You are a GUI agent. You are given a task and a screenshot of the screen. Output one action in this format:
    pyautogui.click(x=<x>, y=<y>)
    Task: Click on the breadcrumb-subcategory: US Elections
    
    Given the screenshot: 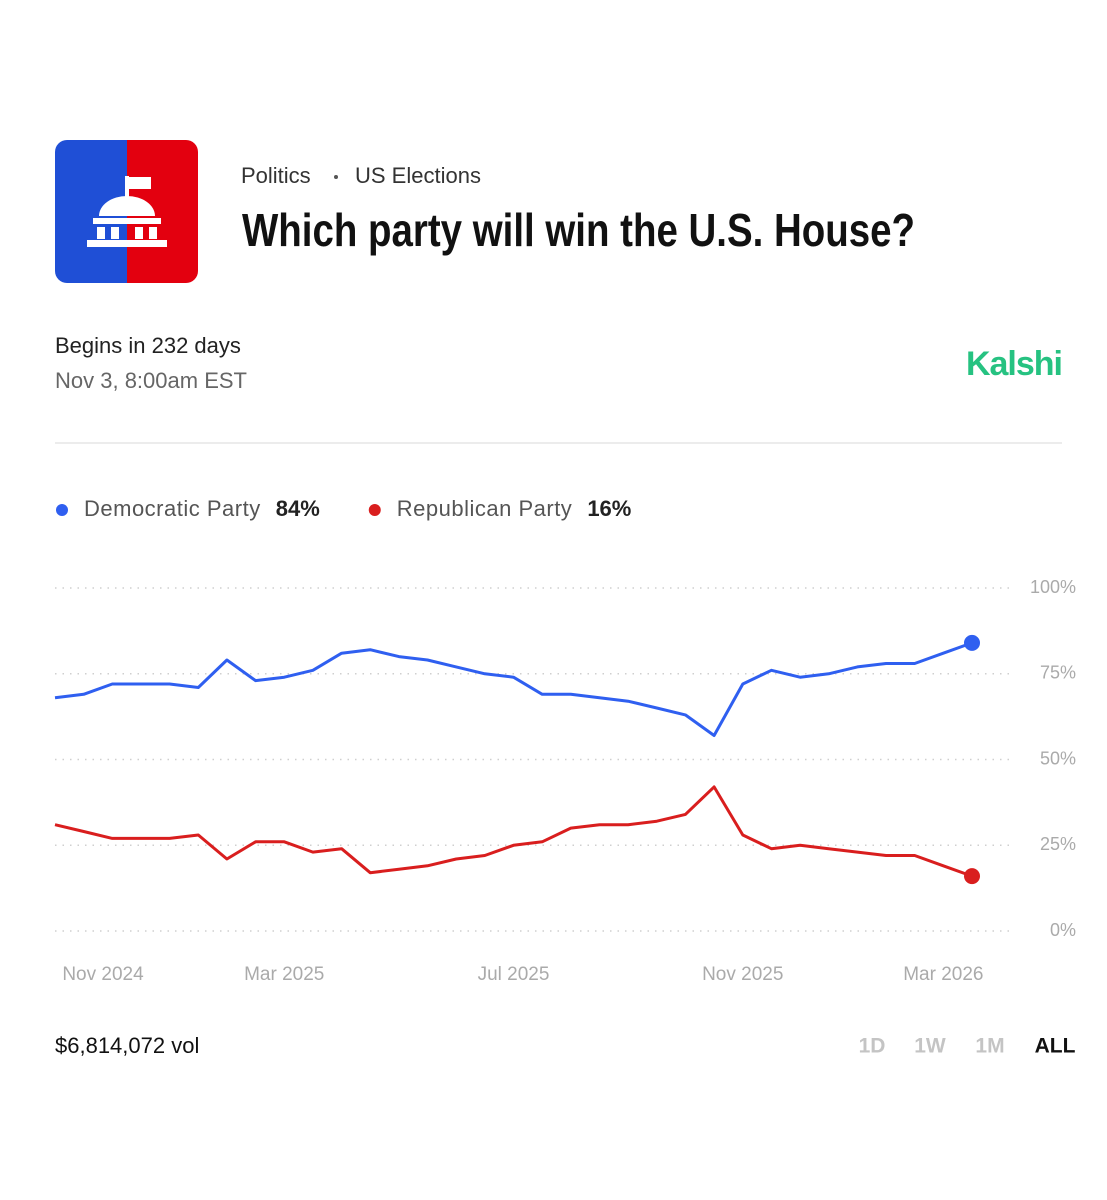 What is the action you would take?
    pyautogui.click(x=418, y=175)
    